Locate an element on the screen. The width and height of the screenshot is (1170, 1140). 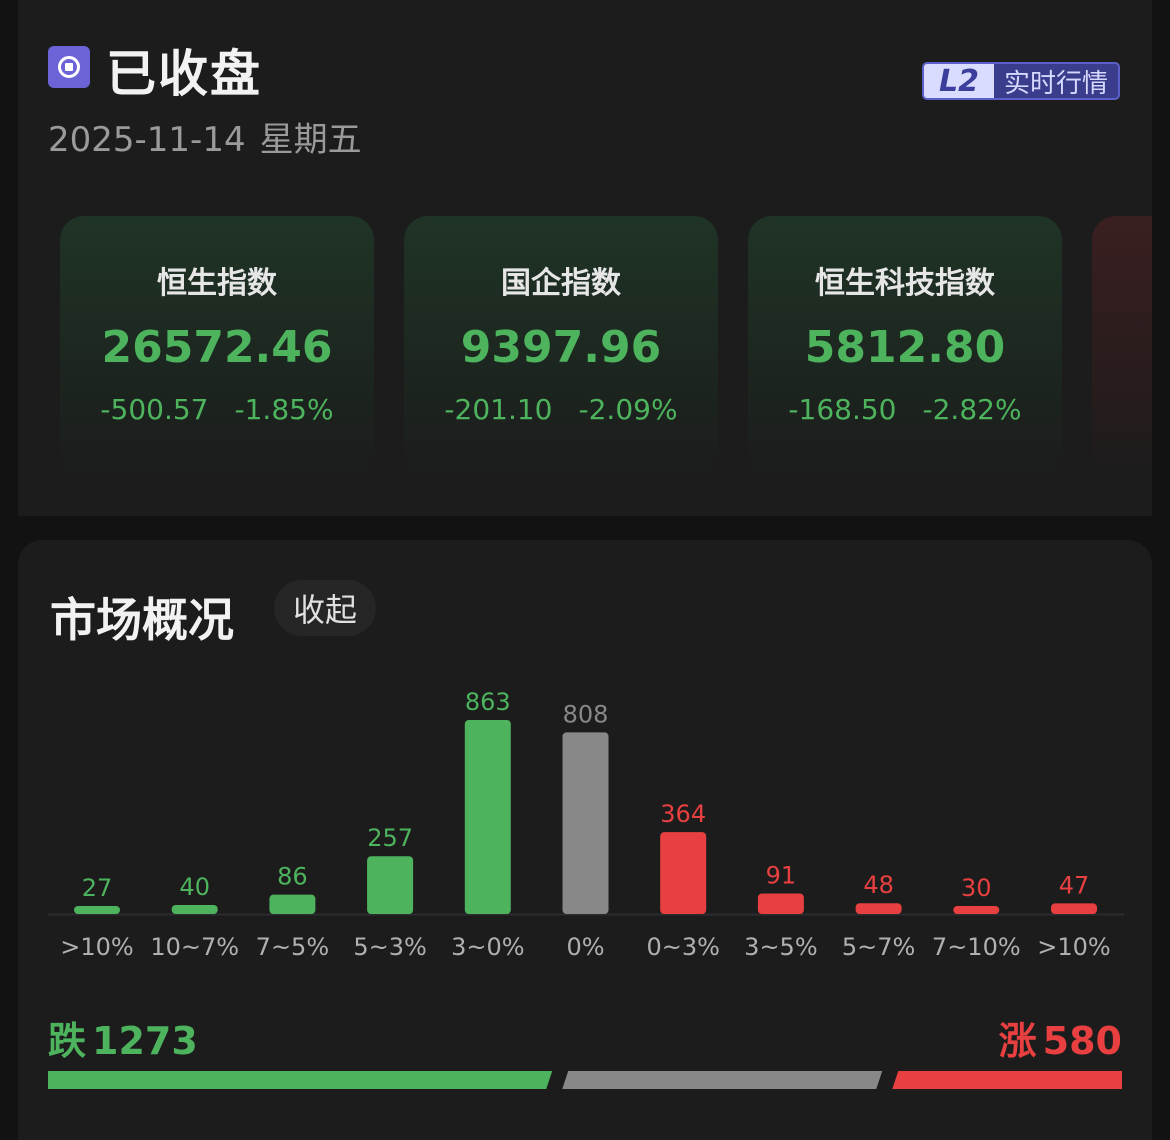
category-label: 7~5% is located at coordinates (292, 947).